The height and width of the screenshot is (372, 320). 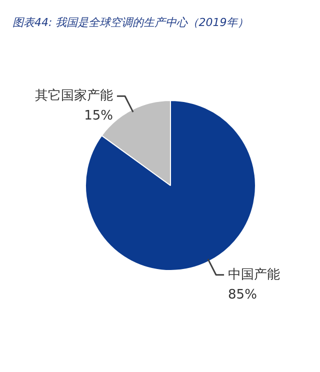 What do you see at coordinates (254, 274) in the screenshot?
I see `slice-label: 中国产能` at bounding box center [254, 274].